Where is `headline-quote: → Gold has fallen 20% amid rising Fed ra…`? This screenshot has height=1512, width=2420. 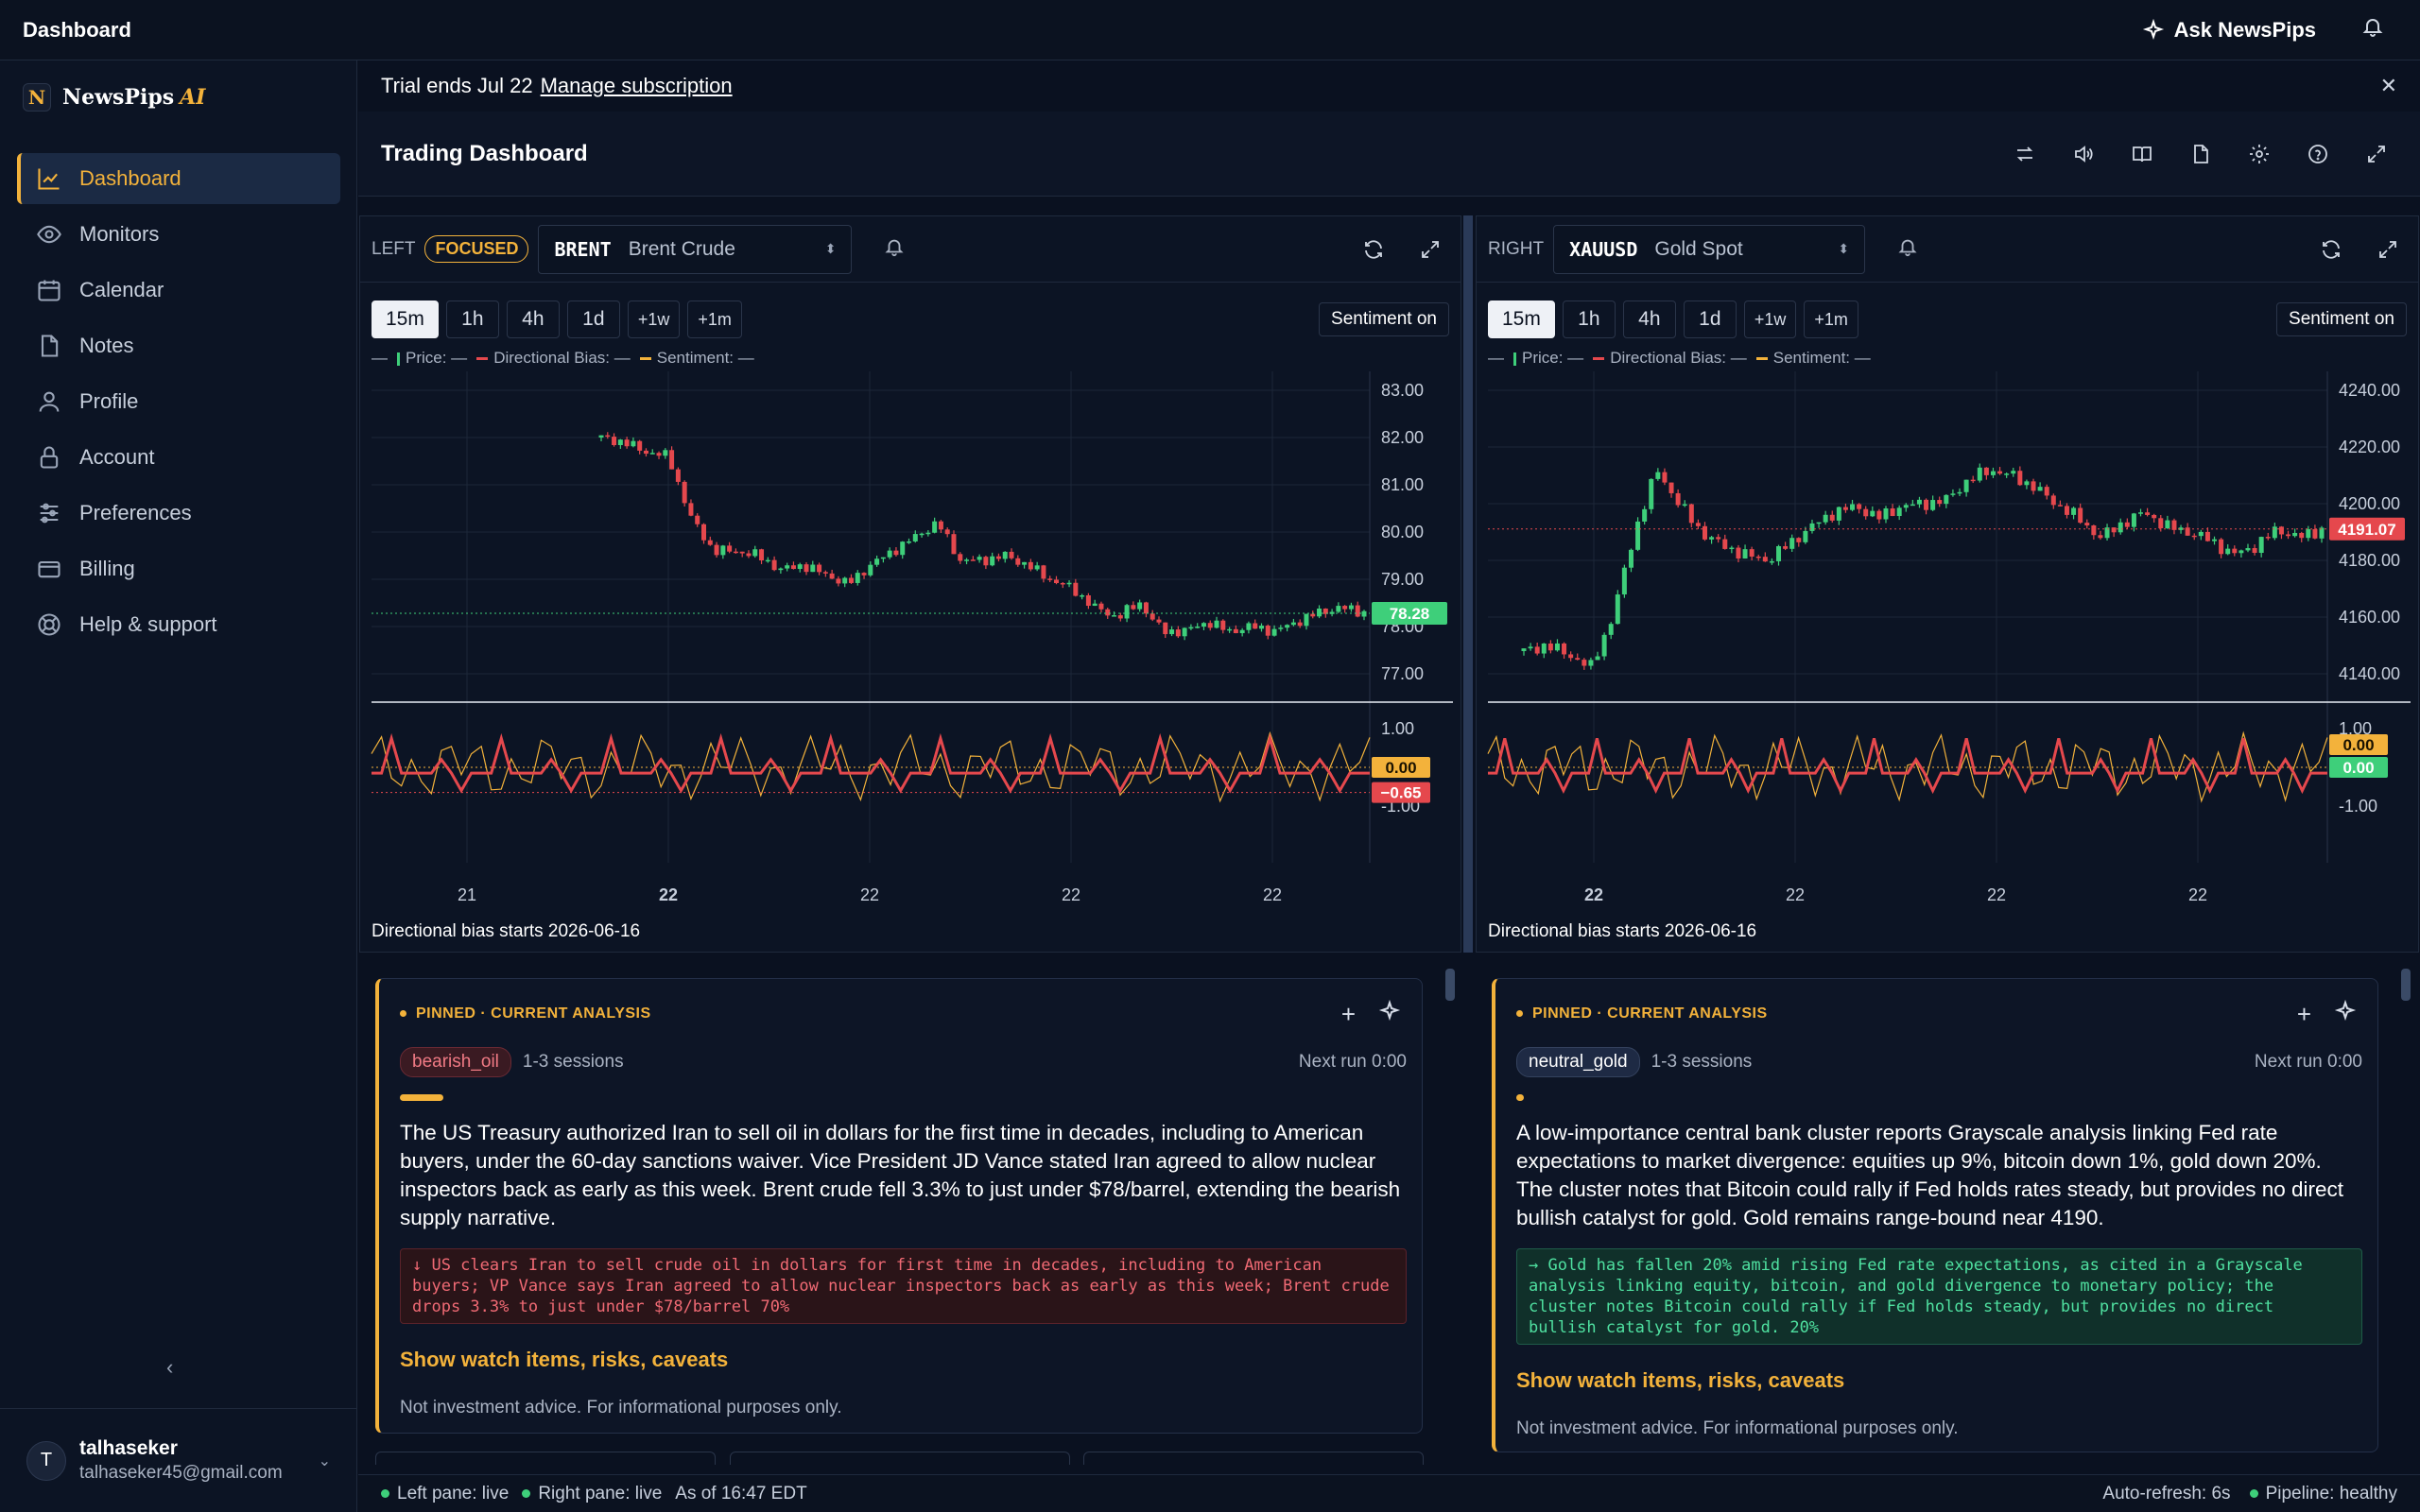
headline-quote: → Gold has fallen 20% amid rising Fed ra… is located at coordinates (1939, 1296).